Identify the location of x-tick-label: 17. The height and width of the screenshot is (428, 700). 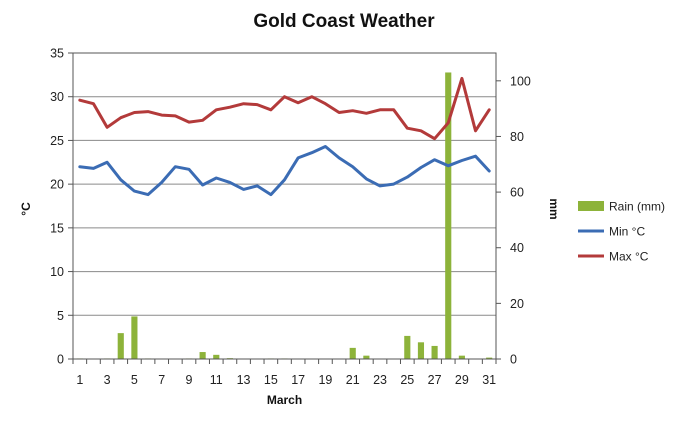
(298, 380).